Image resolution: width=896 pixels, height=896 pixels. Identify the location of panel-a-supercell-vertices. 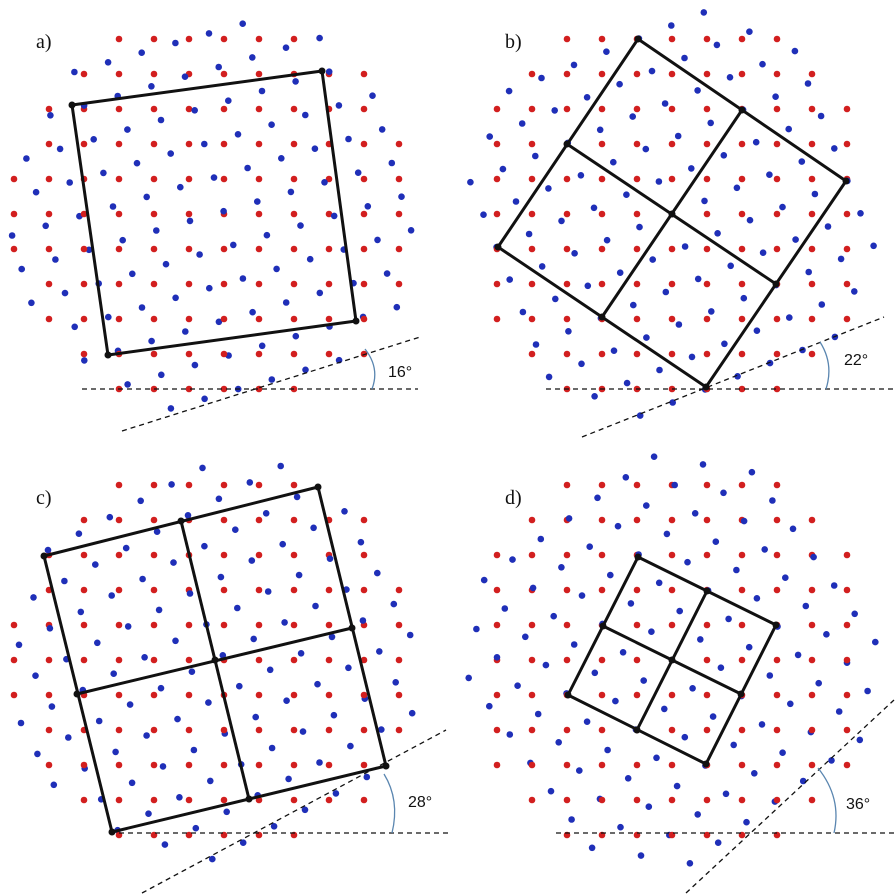
(214, 213).